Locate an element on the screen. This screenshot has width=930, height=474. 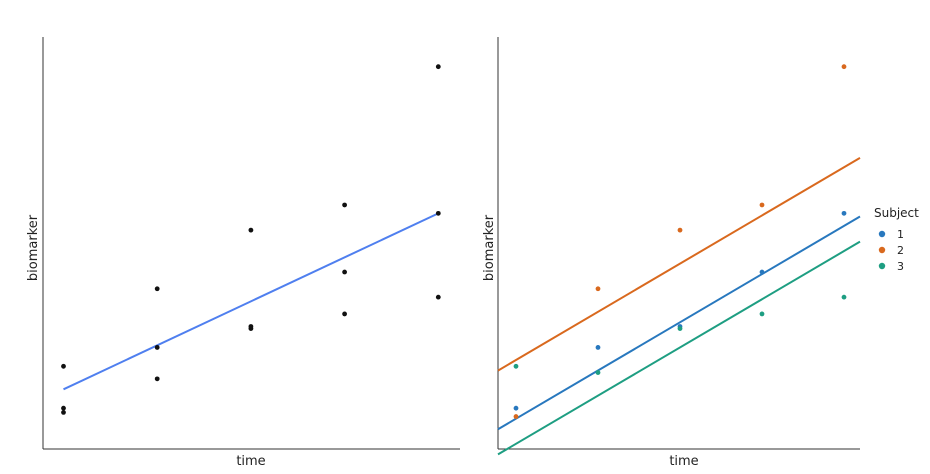
legend: Subject 1 2 3 is located at coordinates (896, 239).